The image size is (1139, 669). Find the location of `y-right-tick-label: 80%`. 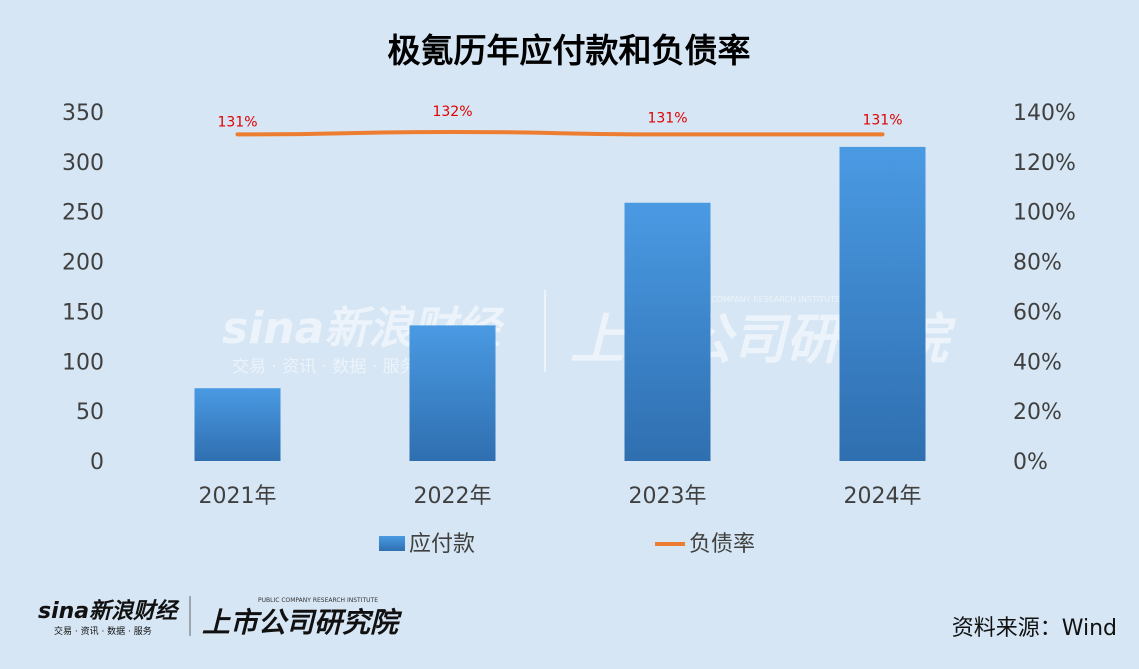

y-right-tick-label: 80% is located at coordinates (1037, 263).